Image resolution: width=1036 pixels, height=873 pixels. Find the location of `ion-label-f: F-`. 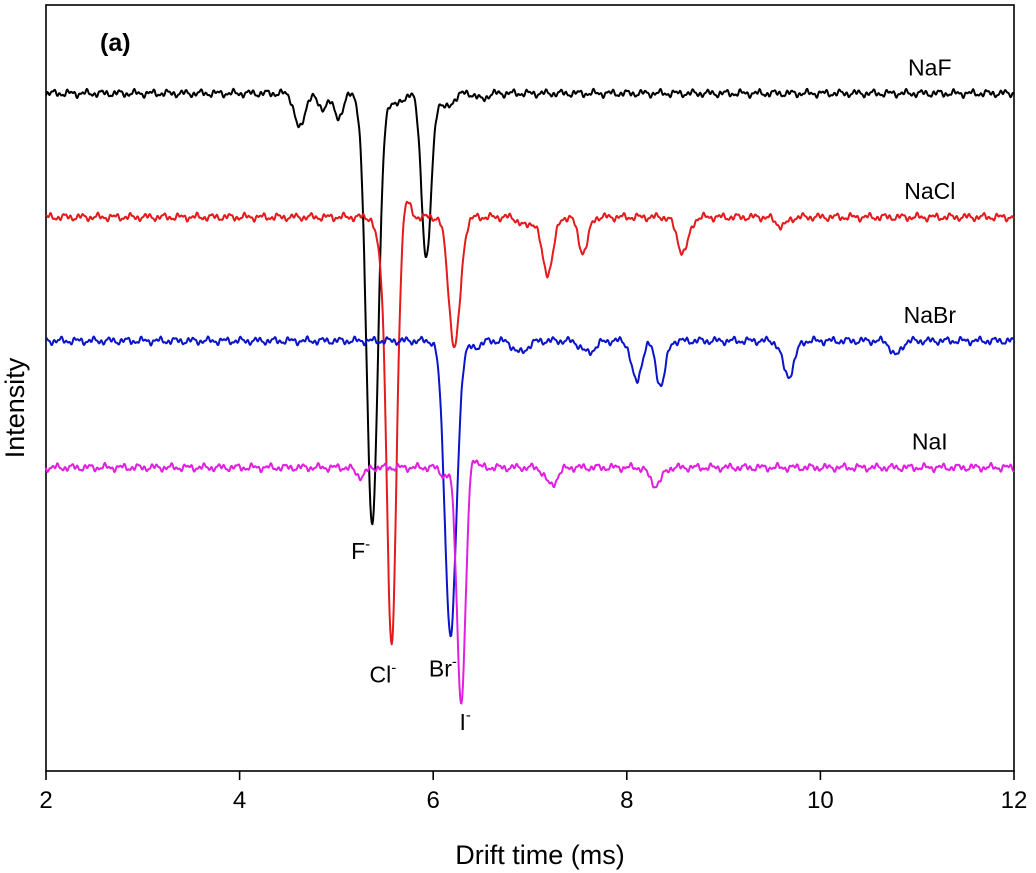

ion-label-f: F- is located at coordinates (360, 550).